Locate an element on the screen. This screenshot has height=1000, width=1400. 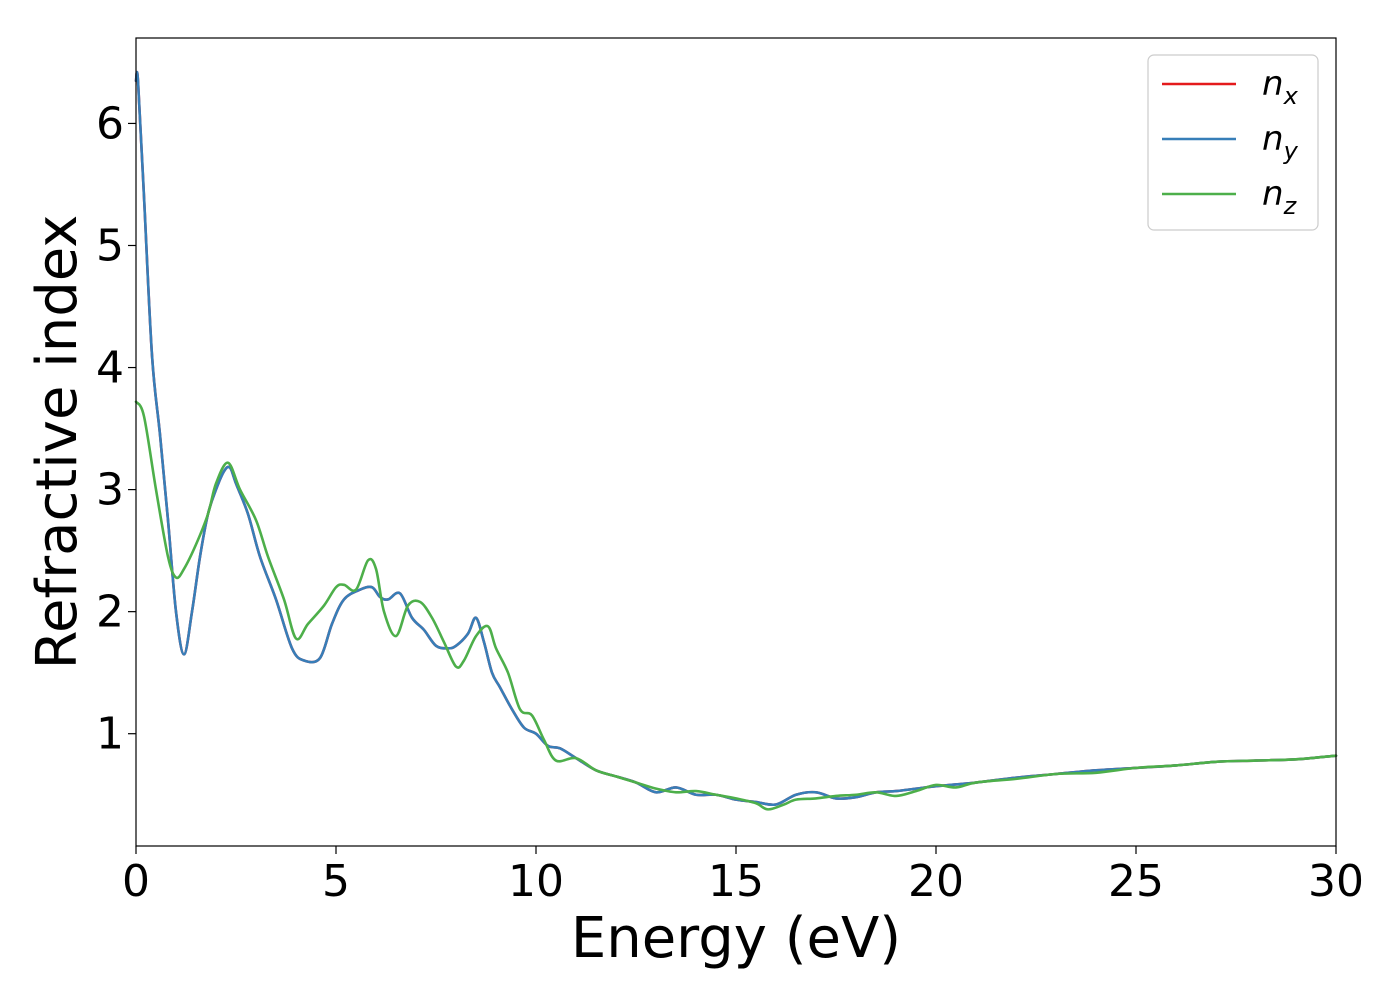
x-axis-ticks: 0 5 10 15 20 25 30 is located at coordinates (743, 876).